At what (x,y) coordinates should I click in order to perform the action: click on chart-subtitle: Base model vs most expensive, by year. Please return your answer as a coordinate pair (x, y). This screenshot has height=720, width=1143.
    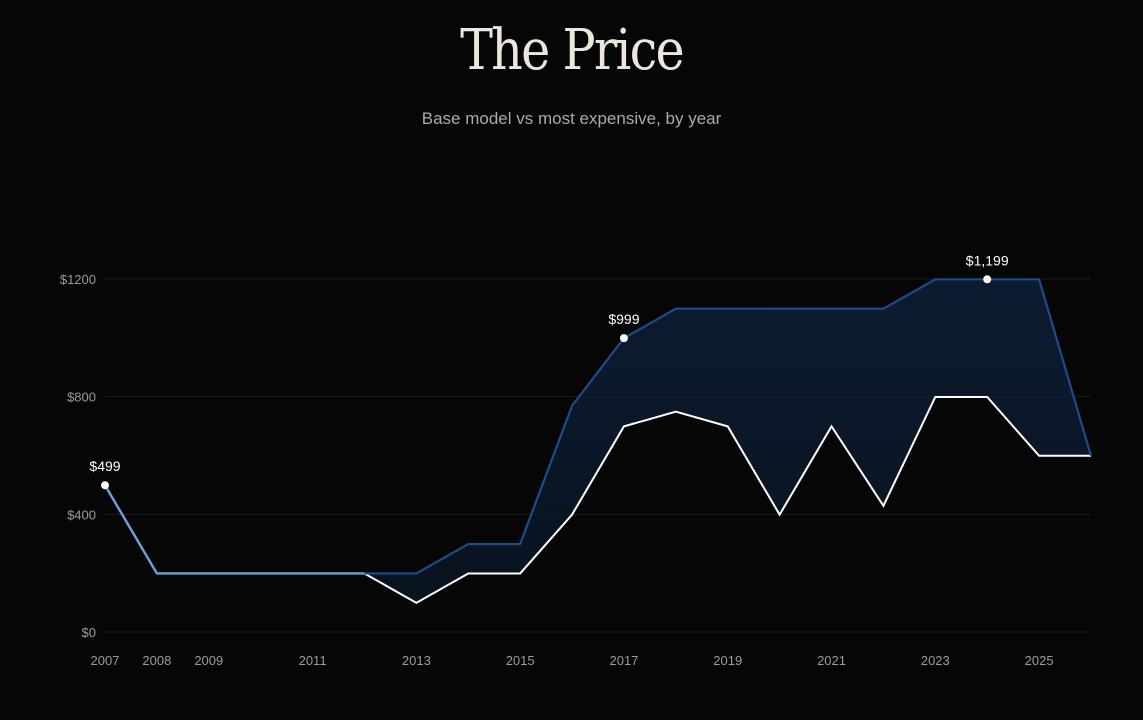
    Looking at the image, I should click on (571, 118).